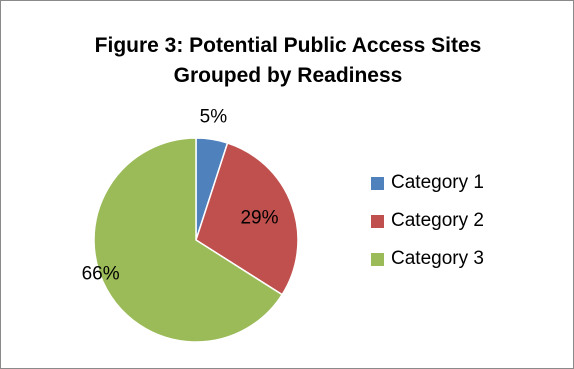 The width and height of the screenshot is (574, 369). Describe the element at coordinates (288, 75) in the screenshot. I see `chart-title-line-2: Grouped by Readiness` at that location.